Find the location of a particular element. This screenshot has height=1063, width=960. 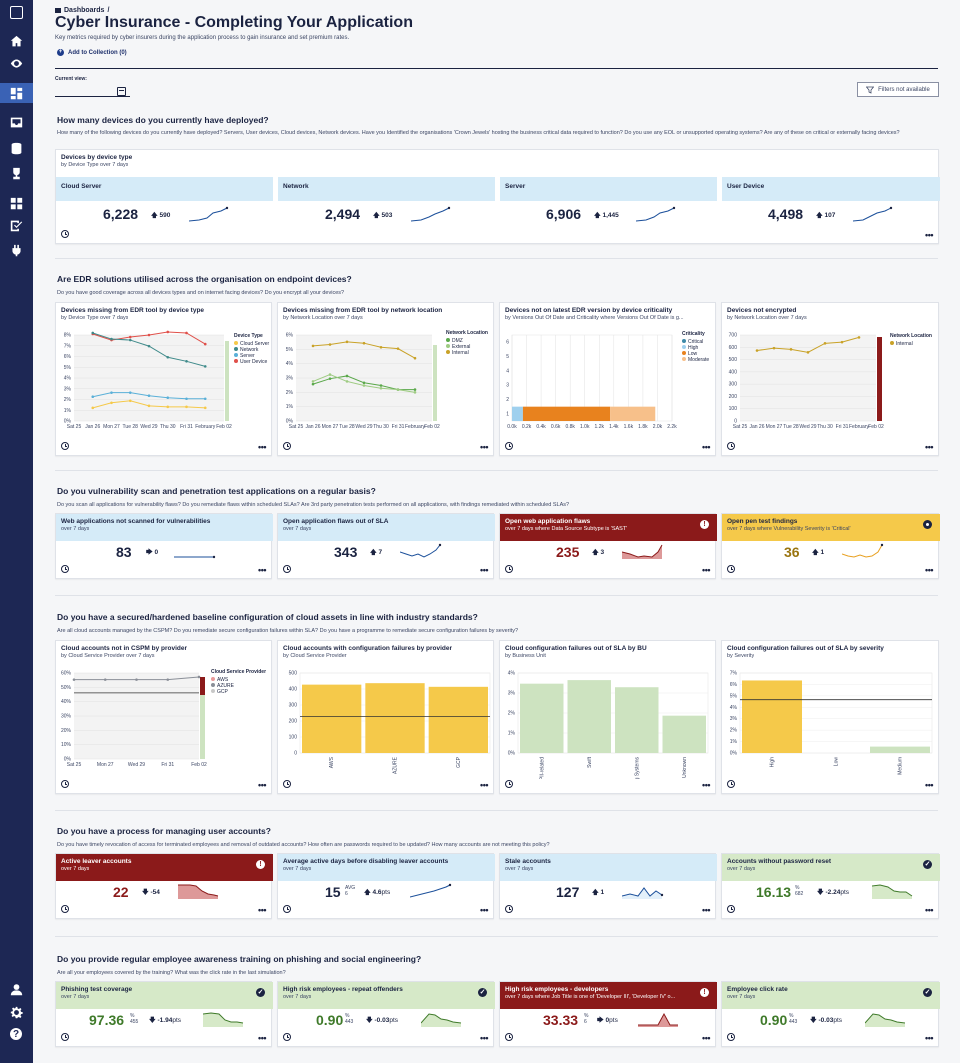

inbox-icon is located at coordinates (16, 122).